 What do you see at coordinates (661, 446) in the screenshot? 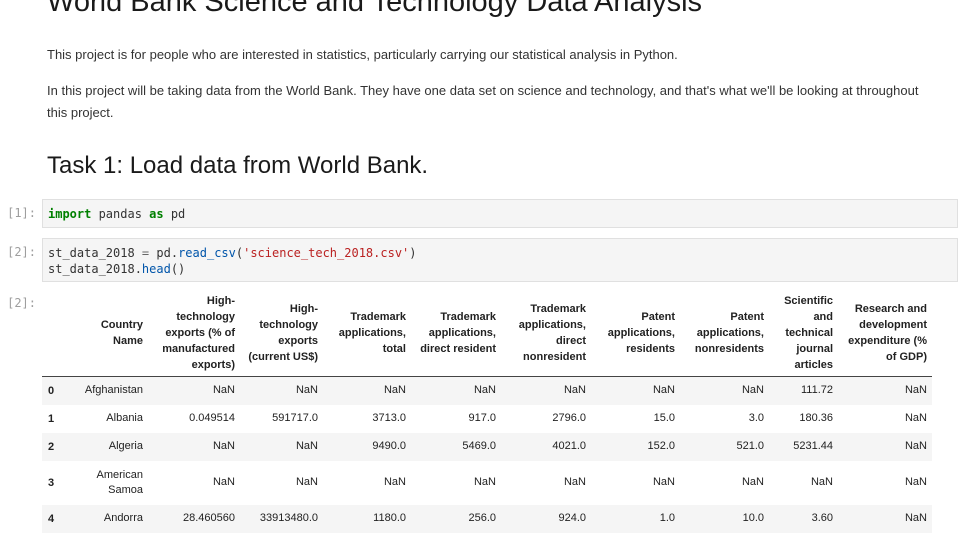
I see `table-cell: 152.0` at bounding box center [661, 446].